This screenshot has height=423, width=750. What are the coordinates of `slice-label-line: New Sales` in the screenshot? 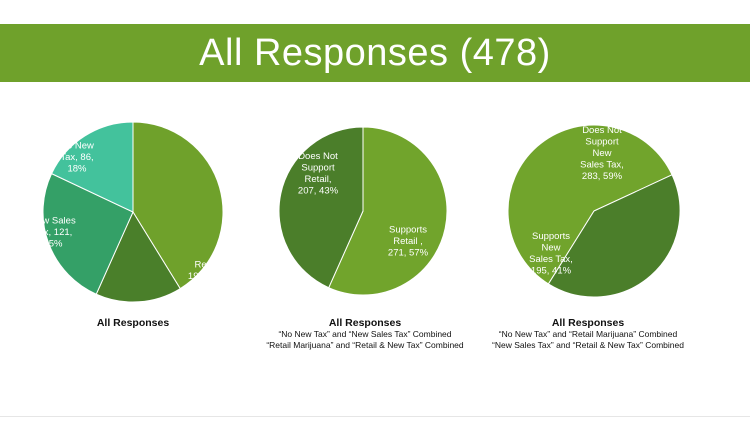 It's located at (53, 221).